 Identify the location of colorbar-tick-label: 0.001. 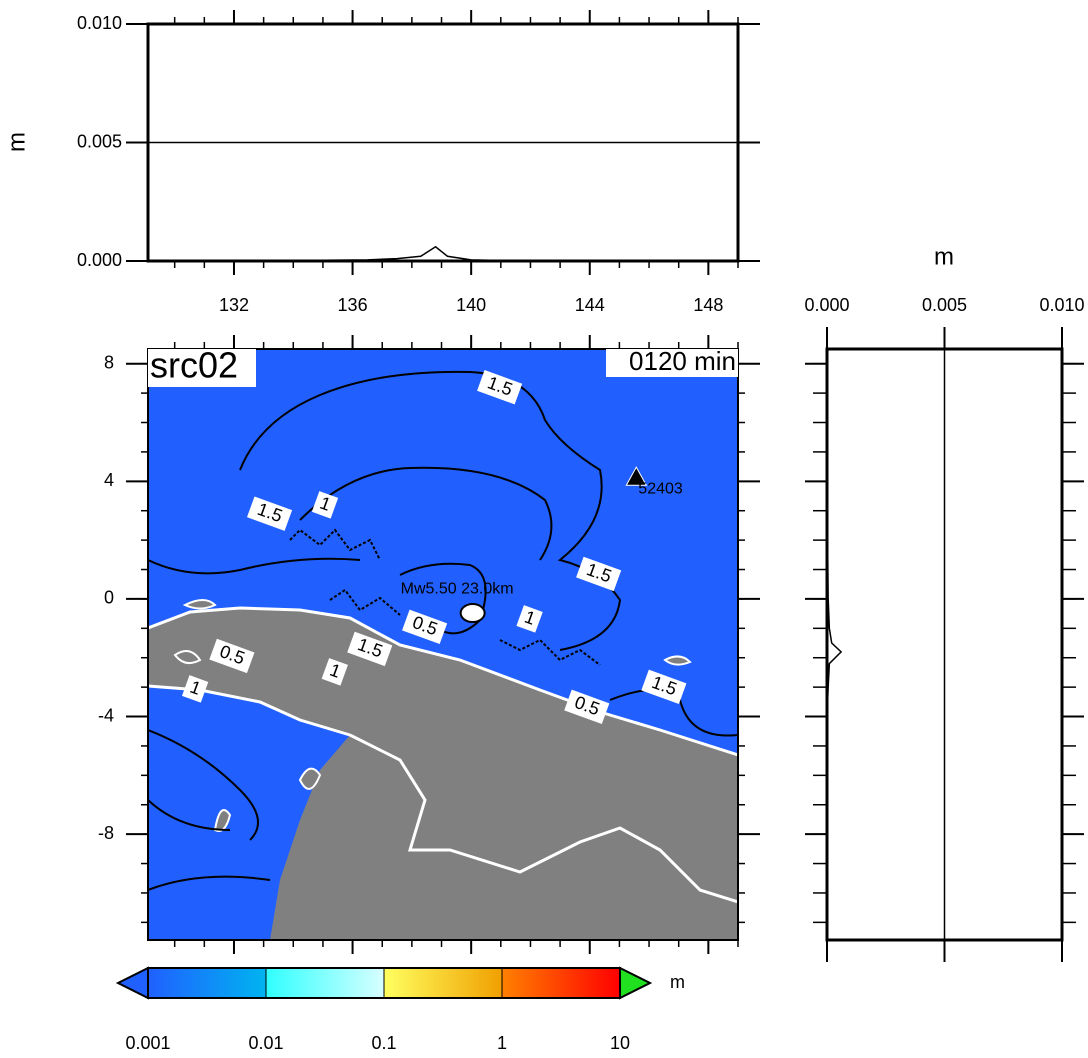
(147, 1043).